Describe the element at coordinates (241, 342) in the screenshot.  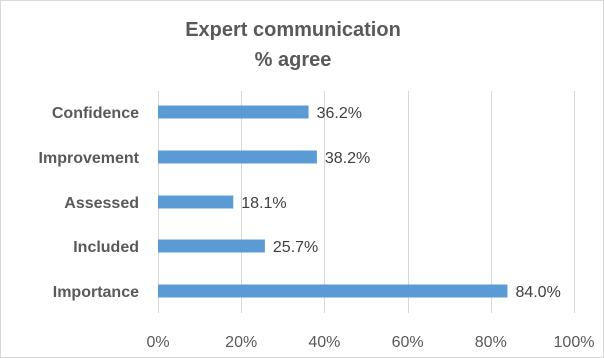
I see `x-tick-label-20: 20%` at that location.